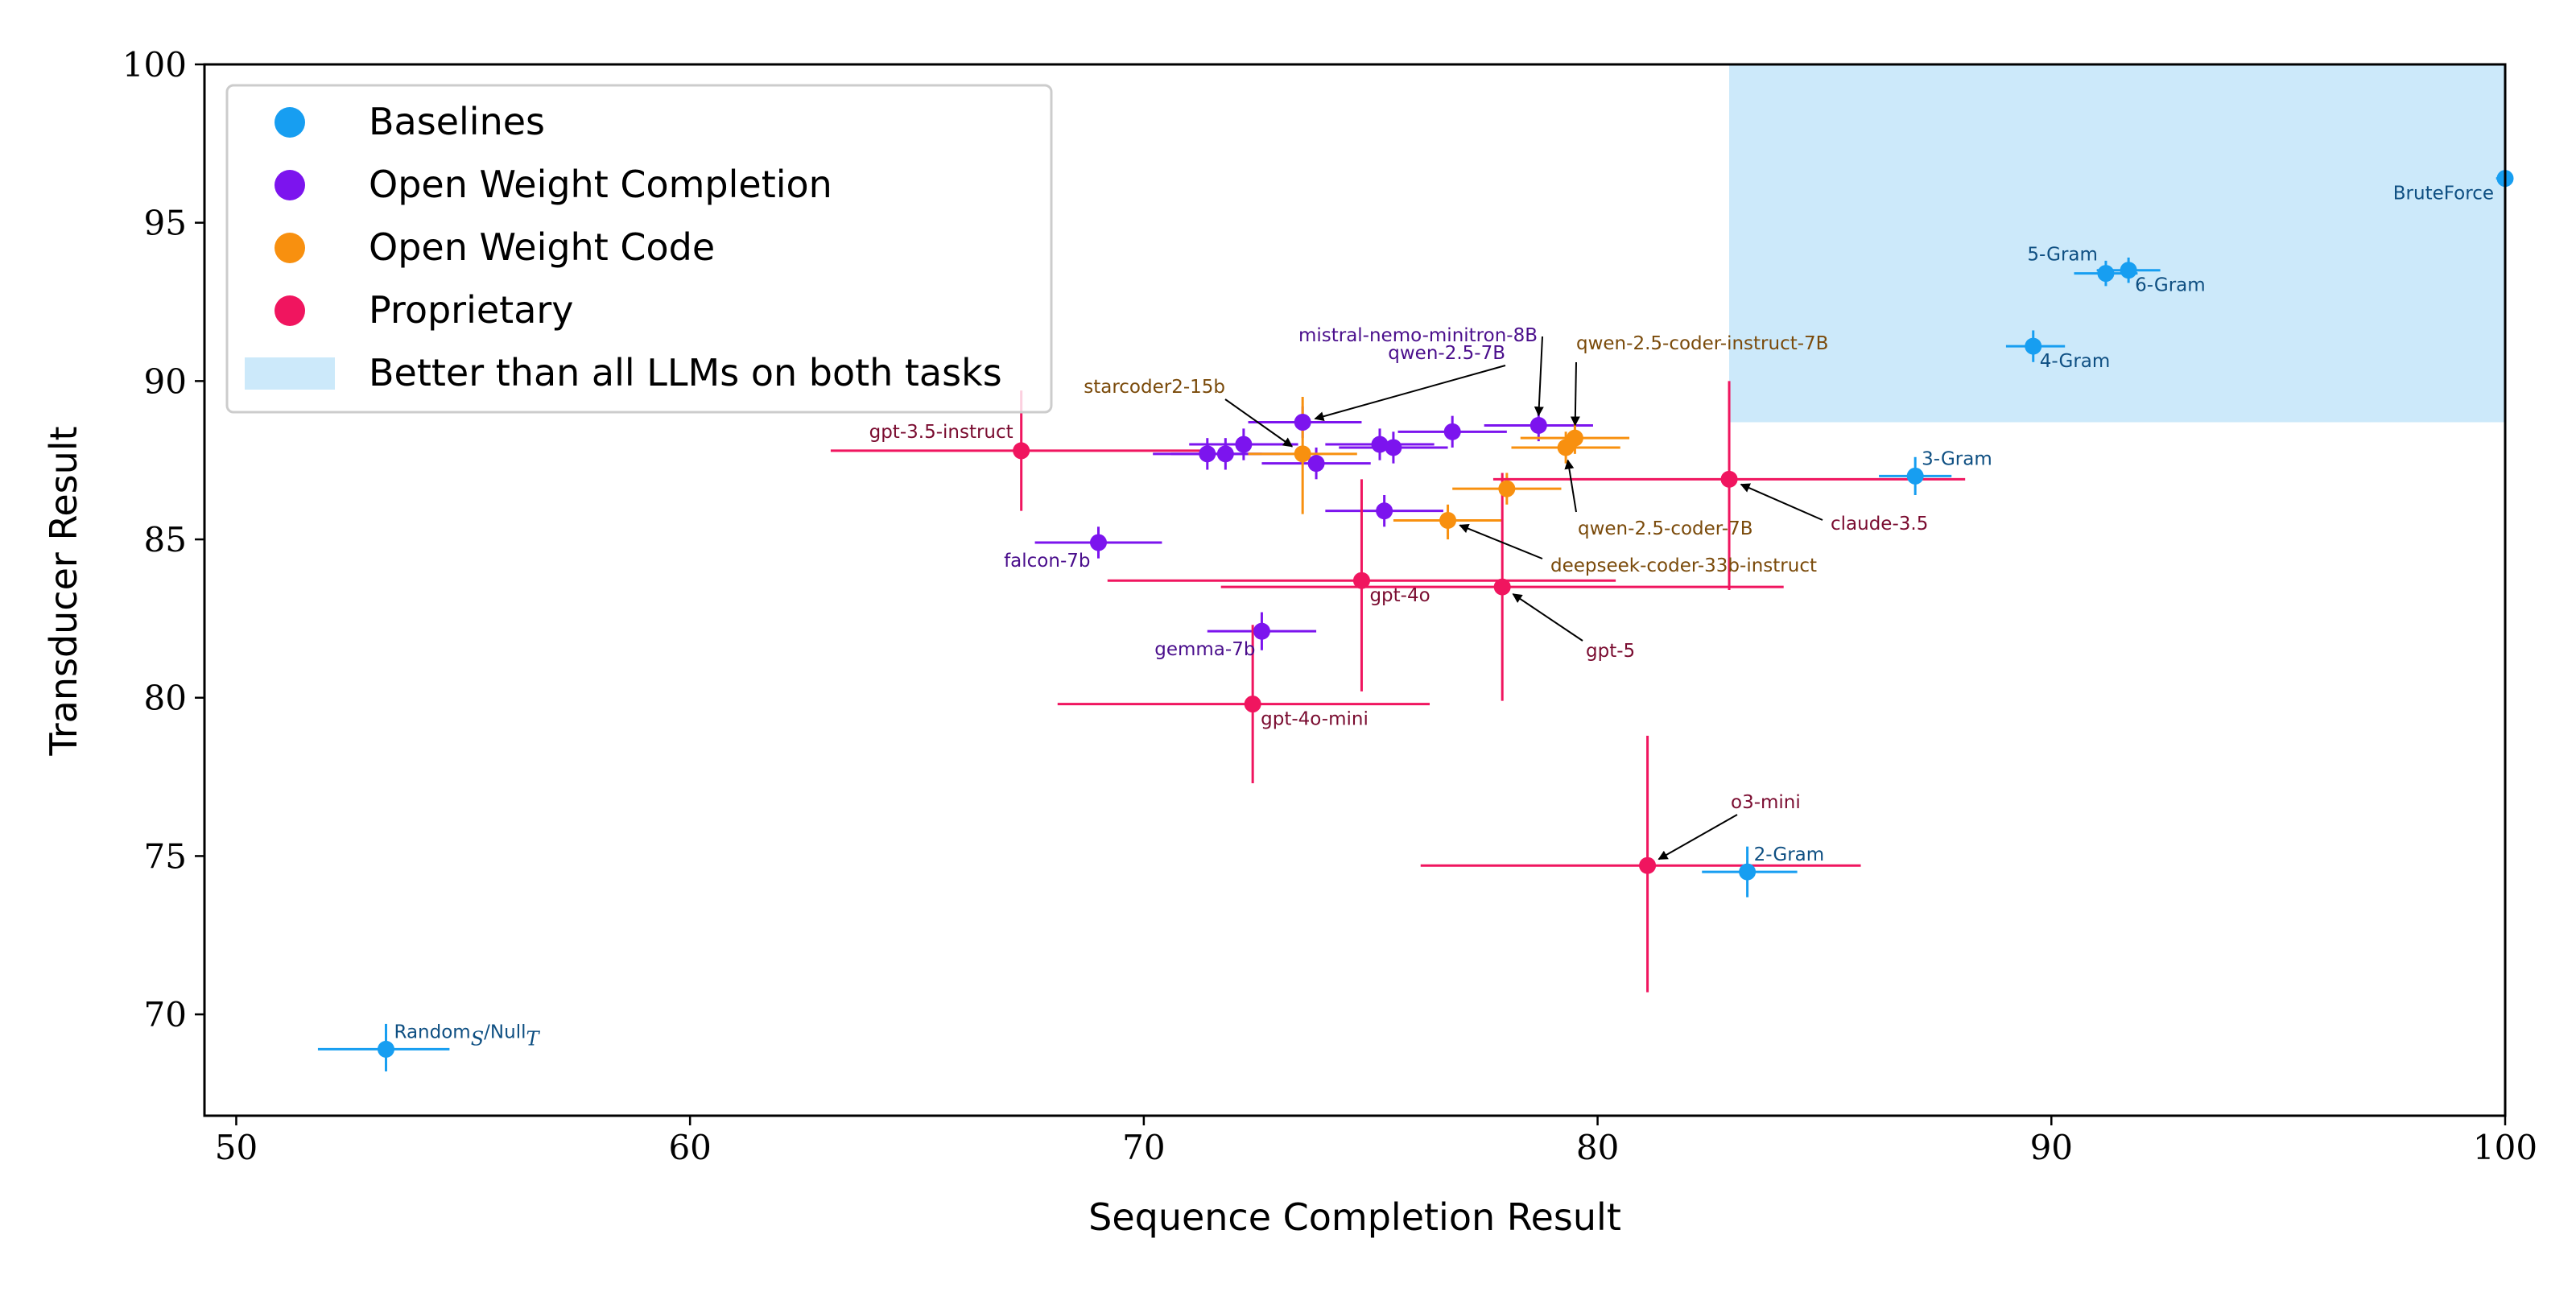 This screenshot has width=2576, height=1292. I want to click on better-region, so click(2117, 243).